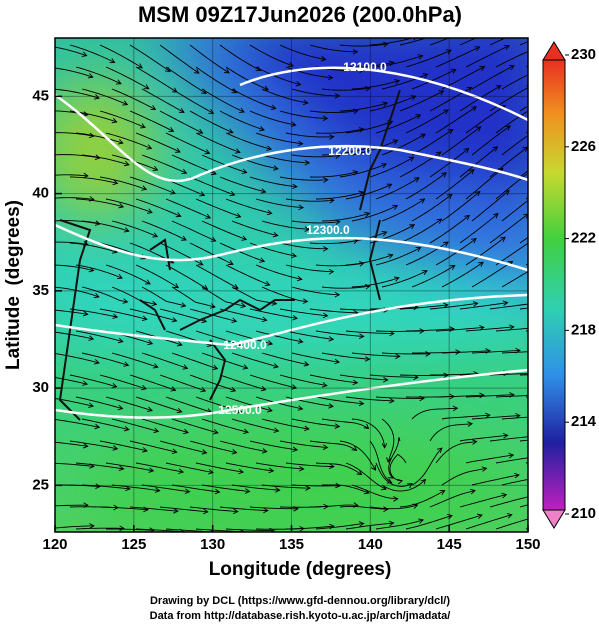 This screenshot has height=625, width=599. What do you see at coordinates (54, 544) in the screenshot?
I see `x-tick-label: 120` at bounding box center [54, 544].